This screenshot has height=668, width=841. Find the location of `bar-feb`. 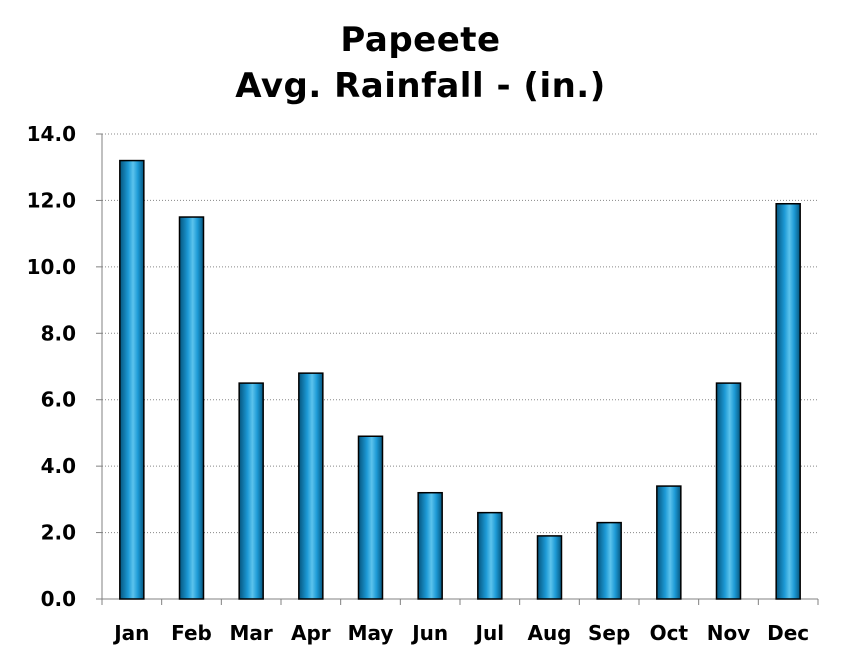

bar-feb is located at coordinates (191, 408).